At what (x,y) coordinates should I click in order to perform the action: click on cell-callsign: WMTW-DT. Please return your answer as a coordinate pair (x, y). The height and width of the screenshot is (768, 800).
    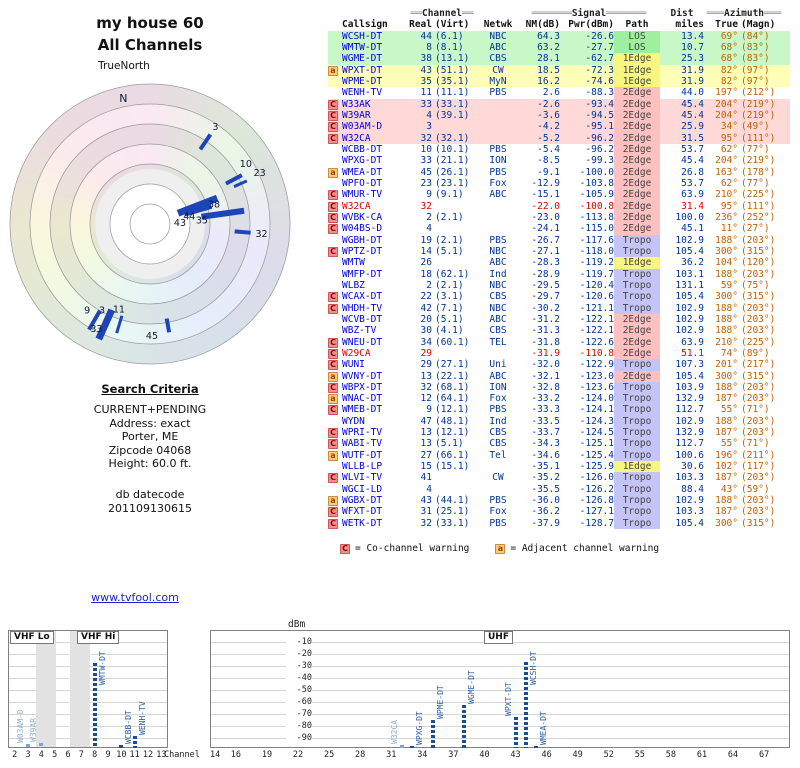
    Looking at the image, I should click on (362, 47).